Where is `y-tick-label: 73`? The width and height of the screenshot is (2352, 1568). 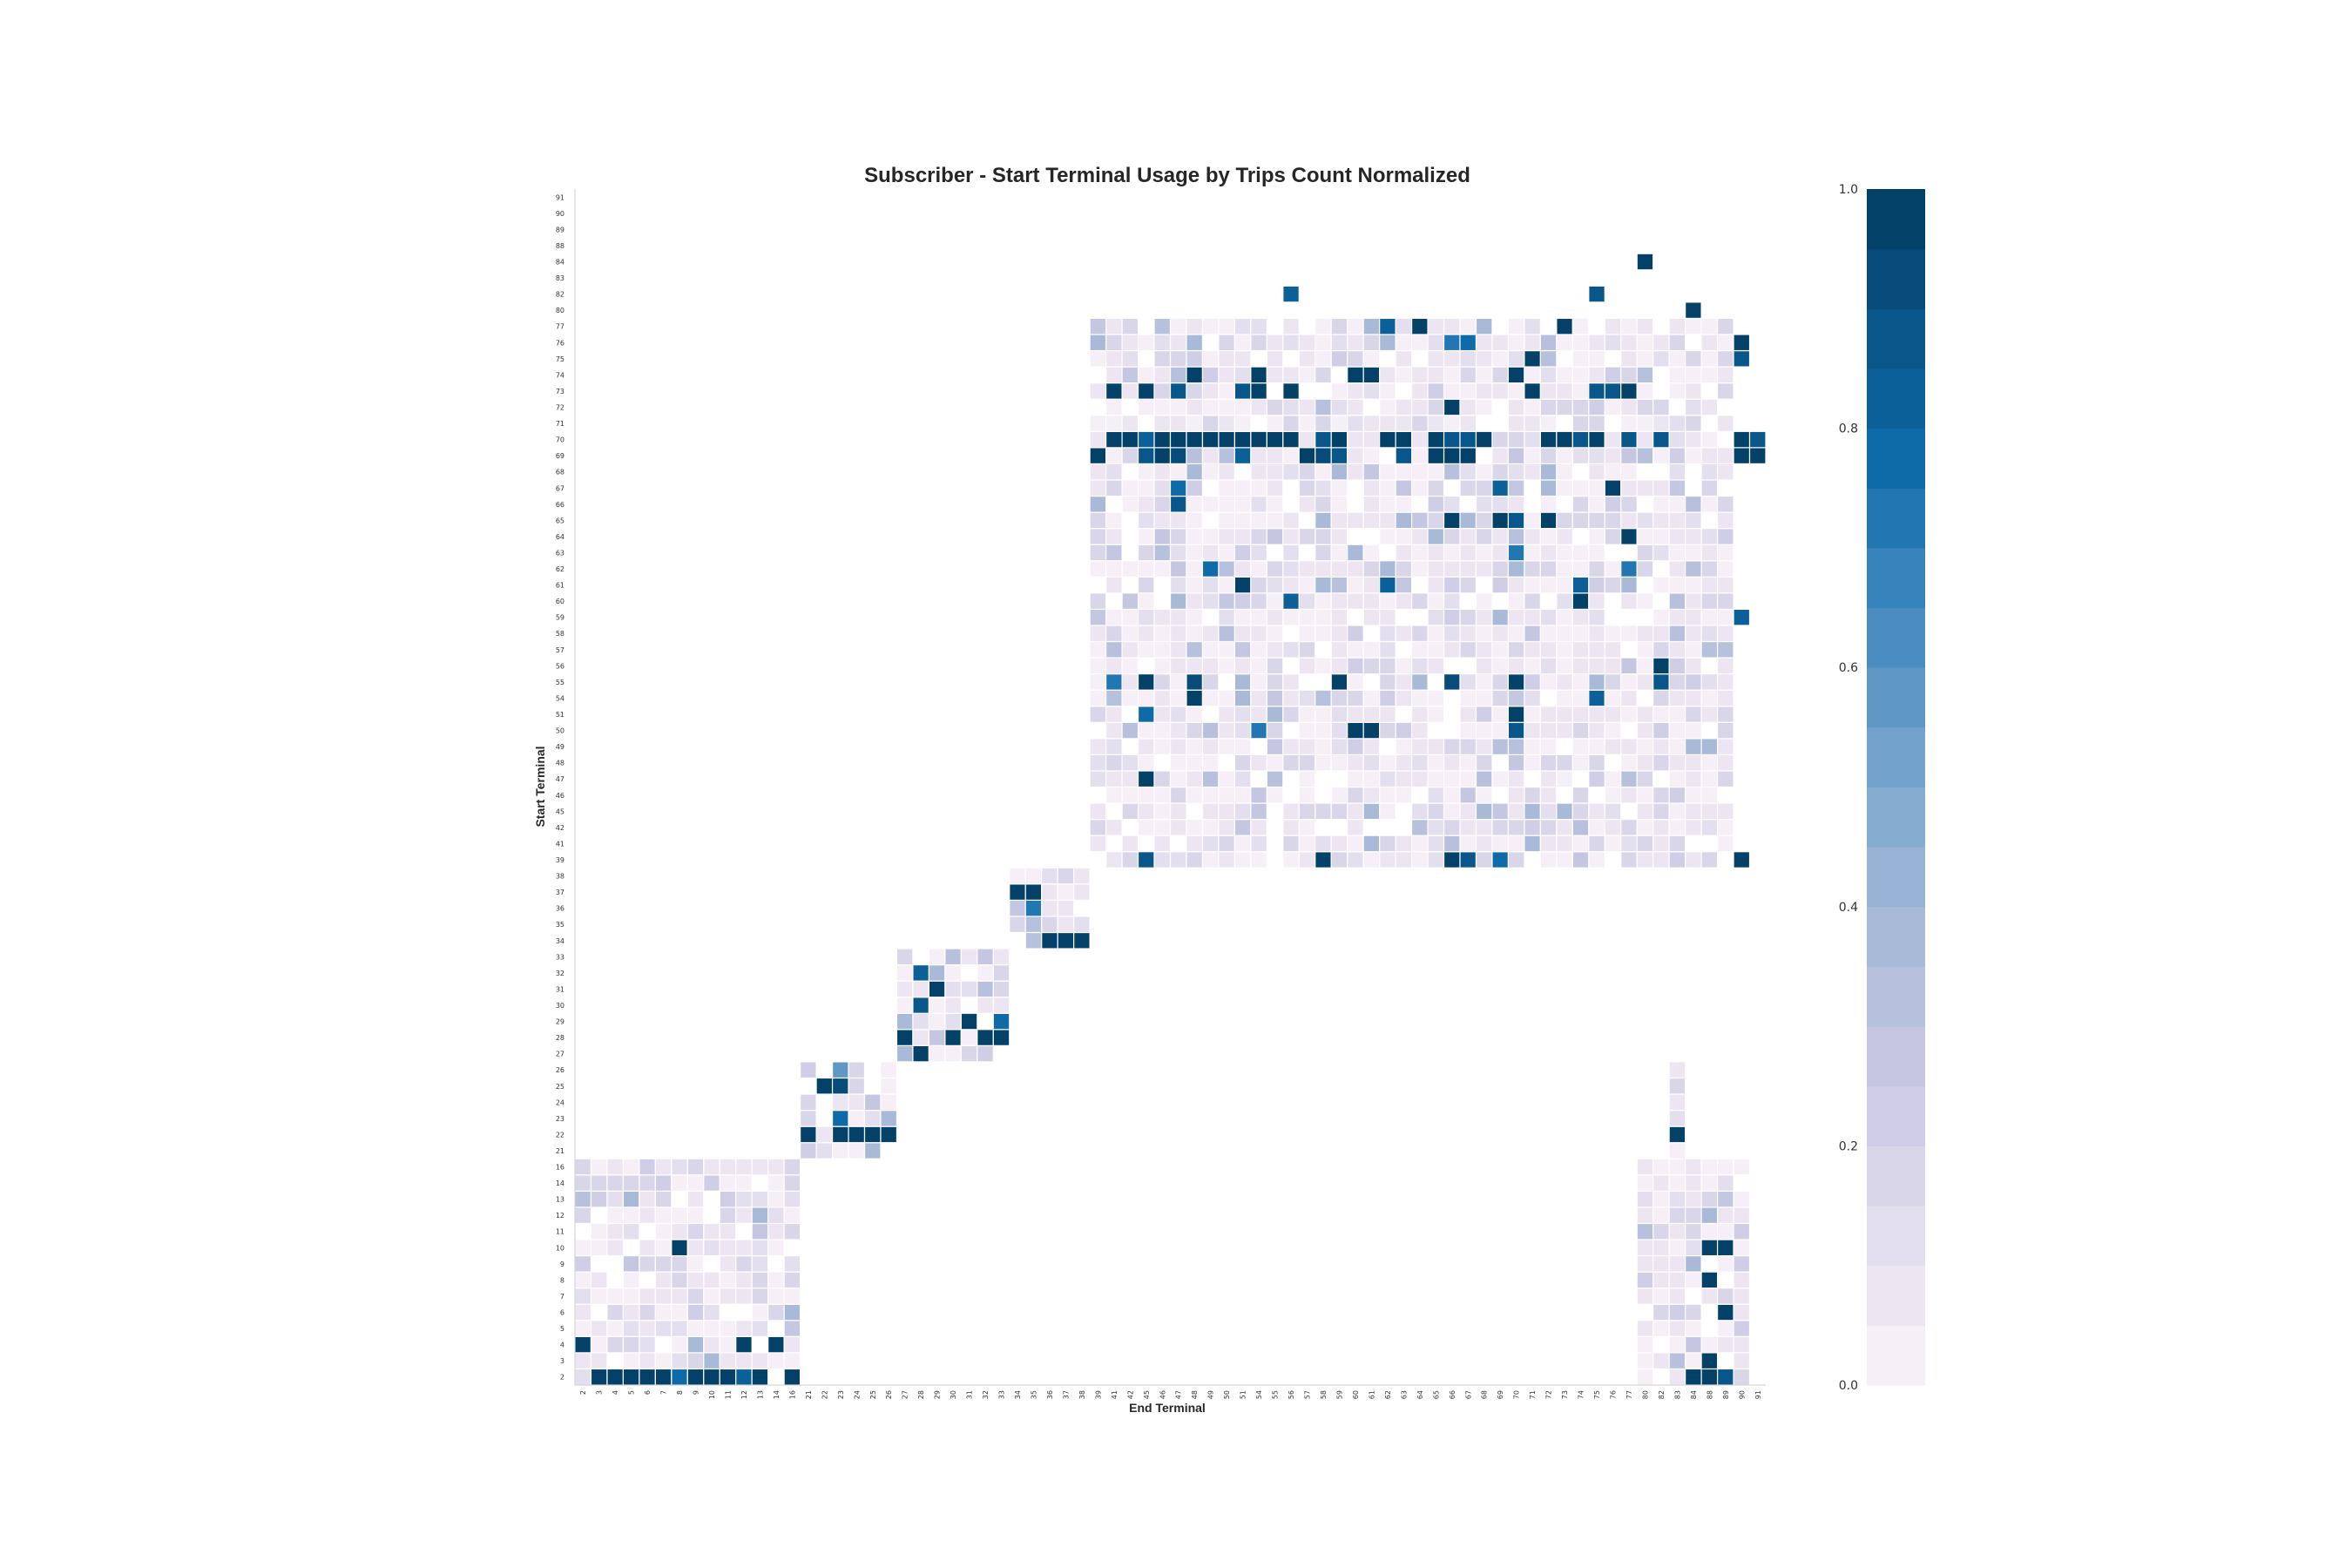 y-tick-label: 73 is located at coordinates (560, 391).